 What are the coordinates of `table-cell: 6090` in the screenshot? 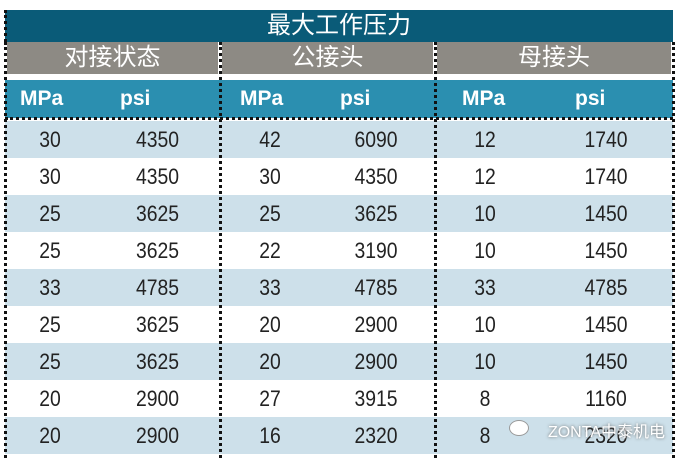 It's located at (376, 139).